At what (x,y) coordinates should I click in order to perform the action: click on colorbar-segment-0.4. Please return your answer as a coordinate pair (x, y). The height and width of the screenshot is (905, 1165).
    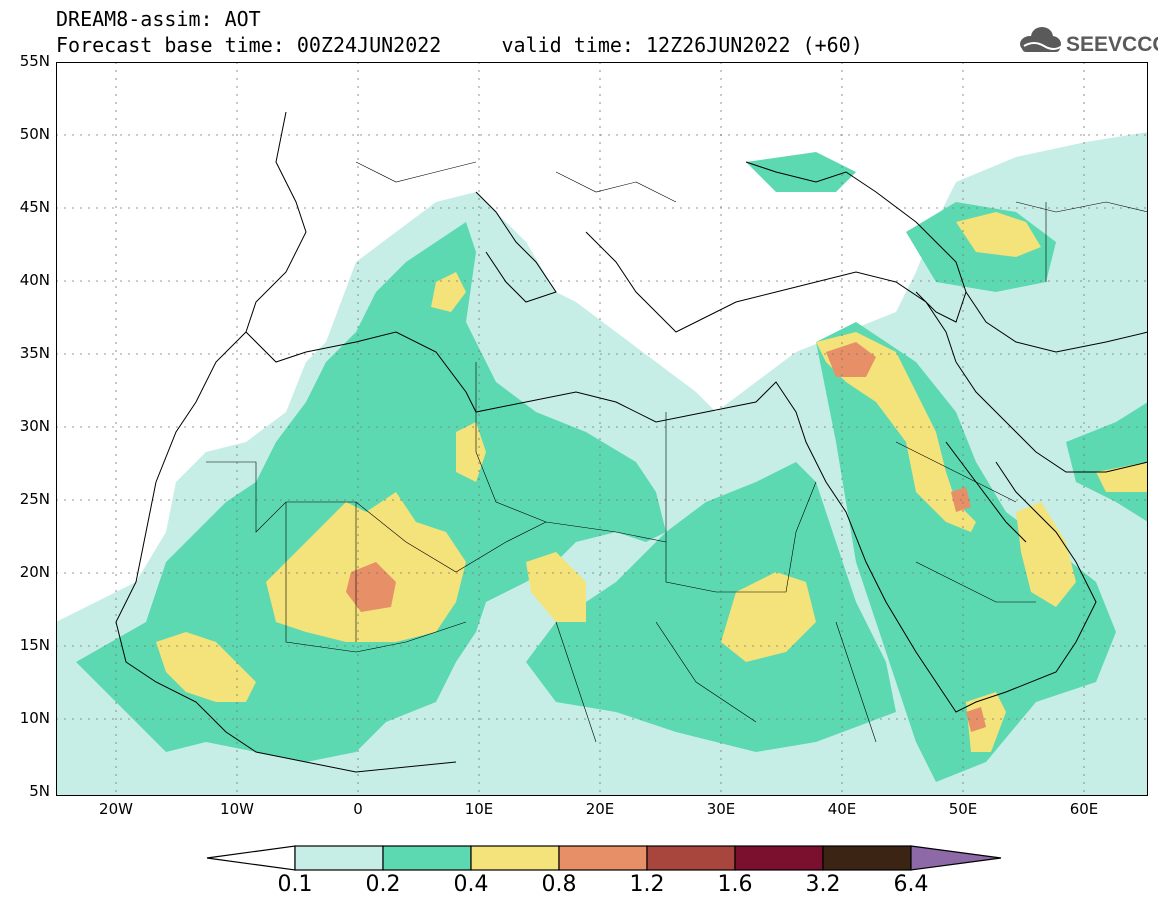
    Looking at the image, I should click on (515, 858).